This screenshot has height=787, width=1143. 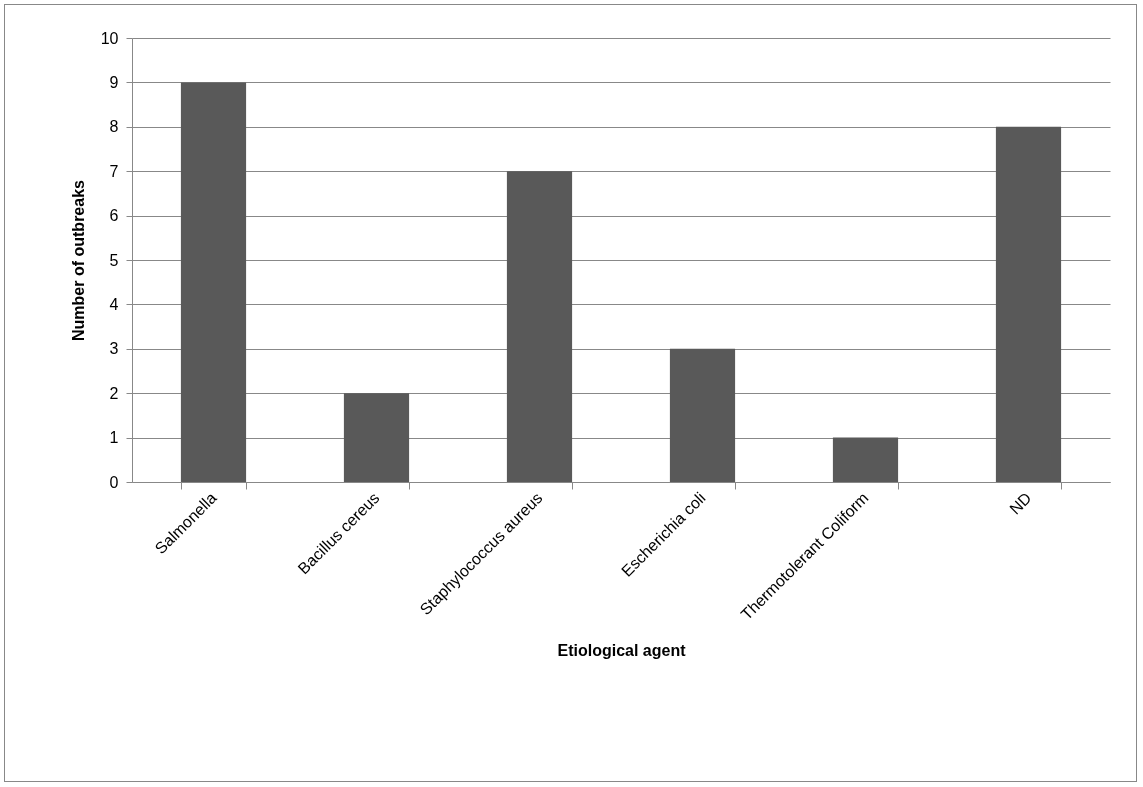 I want to click on x-axis-title: Etiological agent, so click(x=622, y=651).